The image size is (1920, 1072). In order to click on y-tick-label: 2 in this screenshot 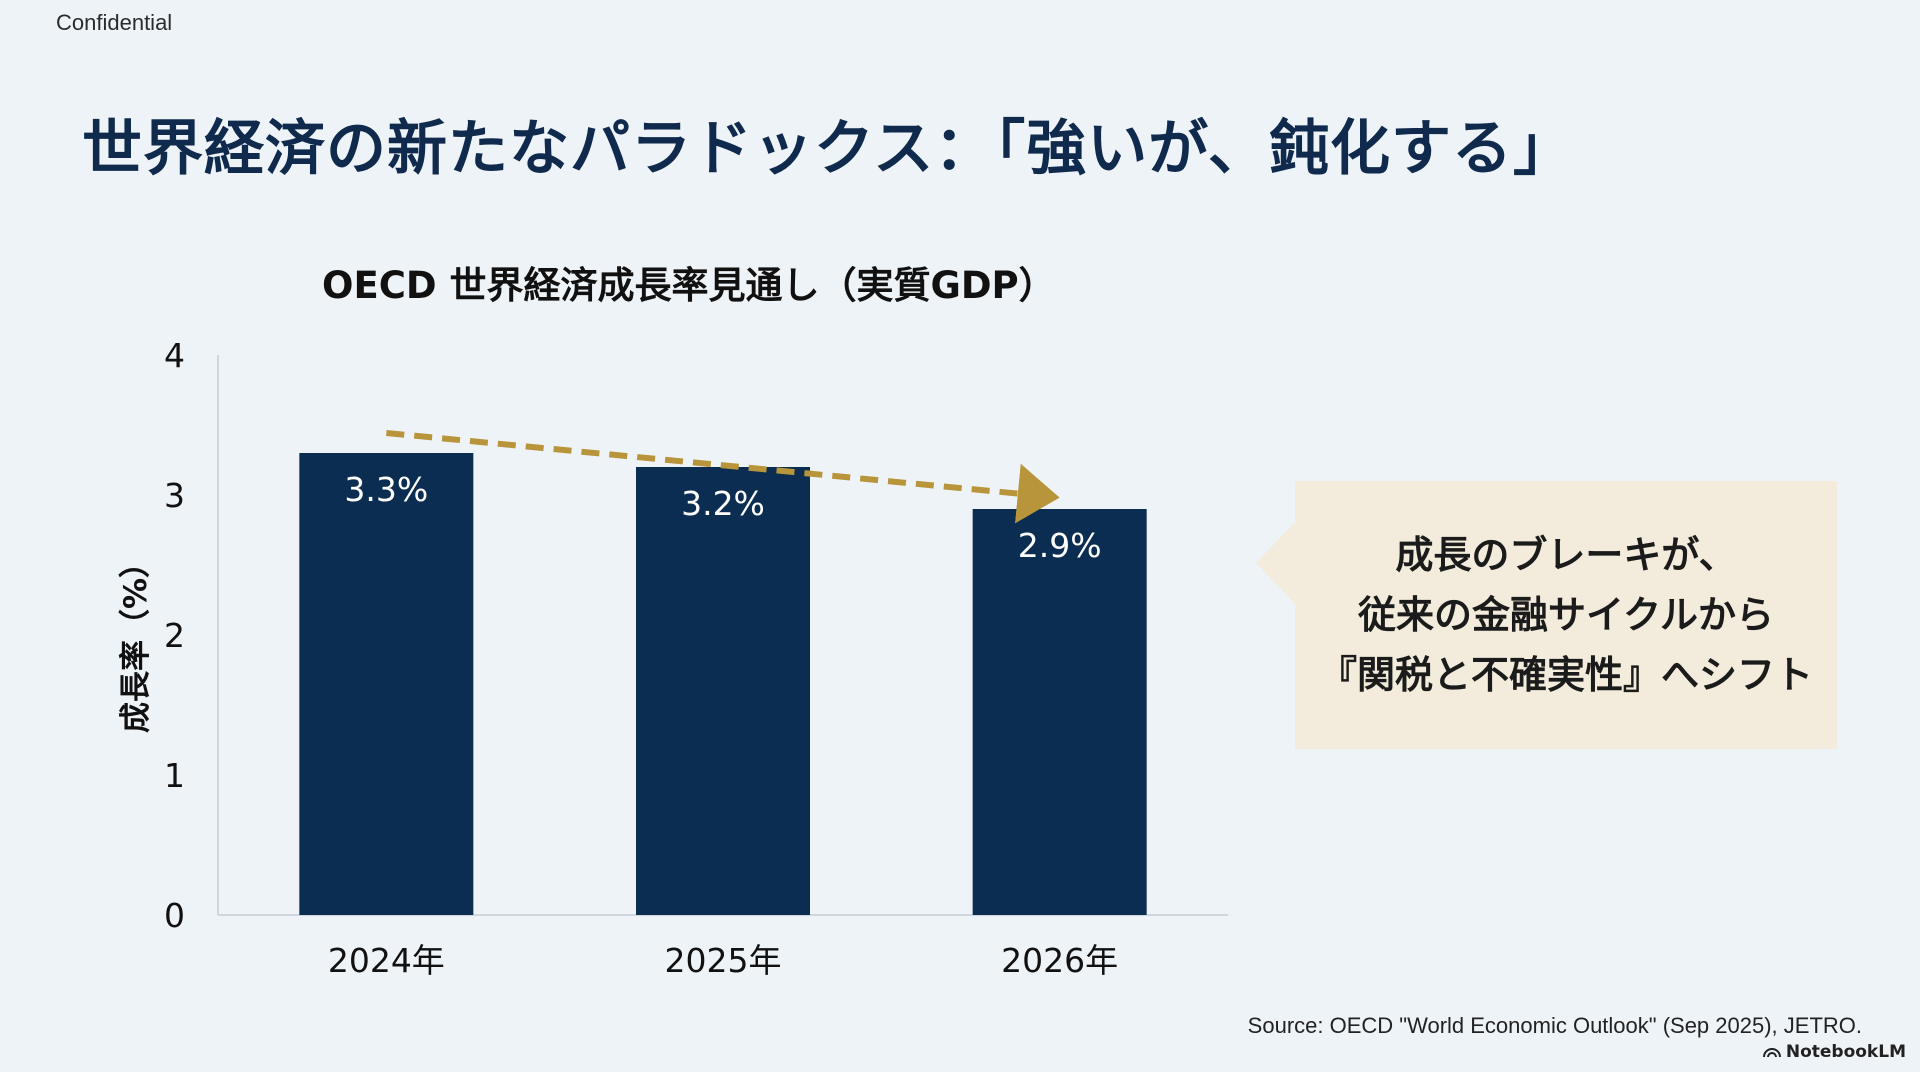, I will do `click(174, 635)`.